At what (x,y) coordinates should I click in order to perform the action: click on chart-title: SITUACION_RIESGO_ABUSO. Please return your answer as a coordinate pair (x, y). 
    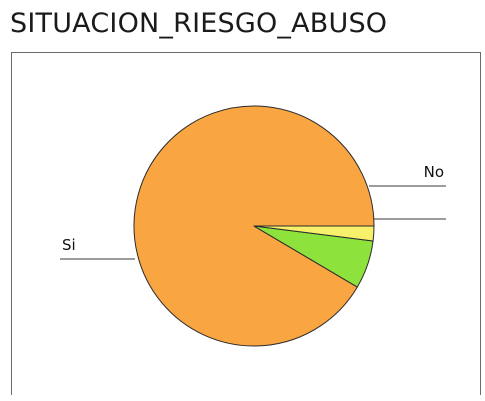
    Looking at the image, I should click on (199, 23).